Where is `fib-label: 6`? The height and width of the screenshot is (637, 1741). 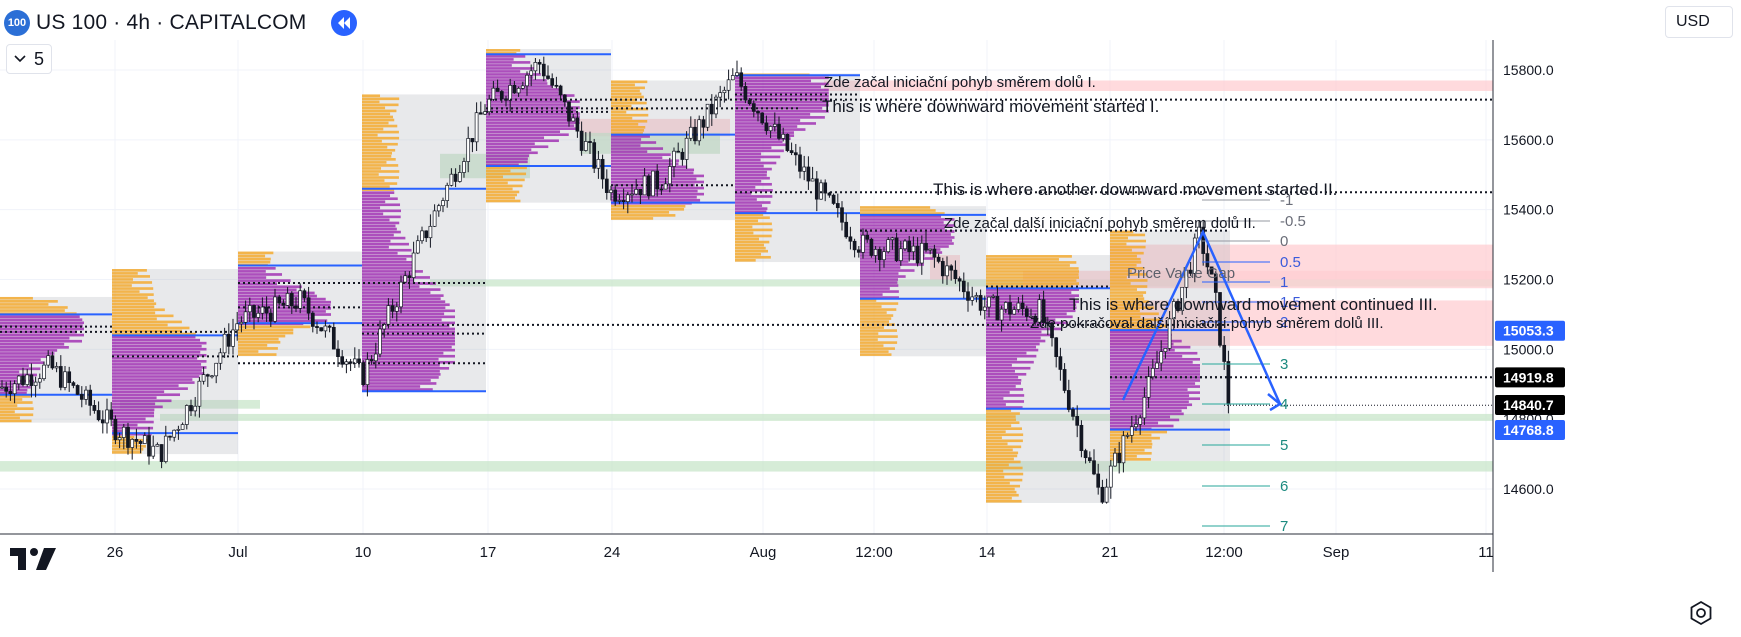 fib-label: 6 is located at coordinates (1284, 486).